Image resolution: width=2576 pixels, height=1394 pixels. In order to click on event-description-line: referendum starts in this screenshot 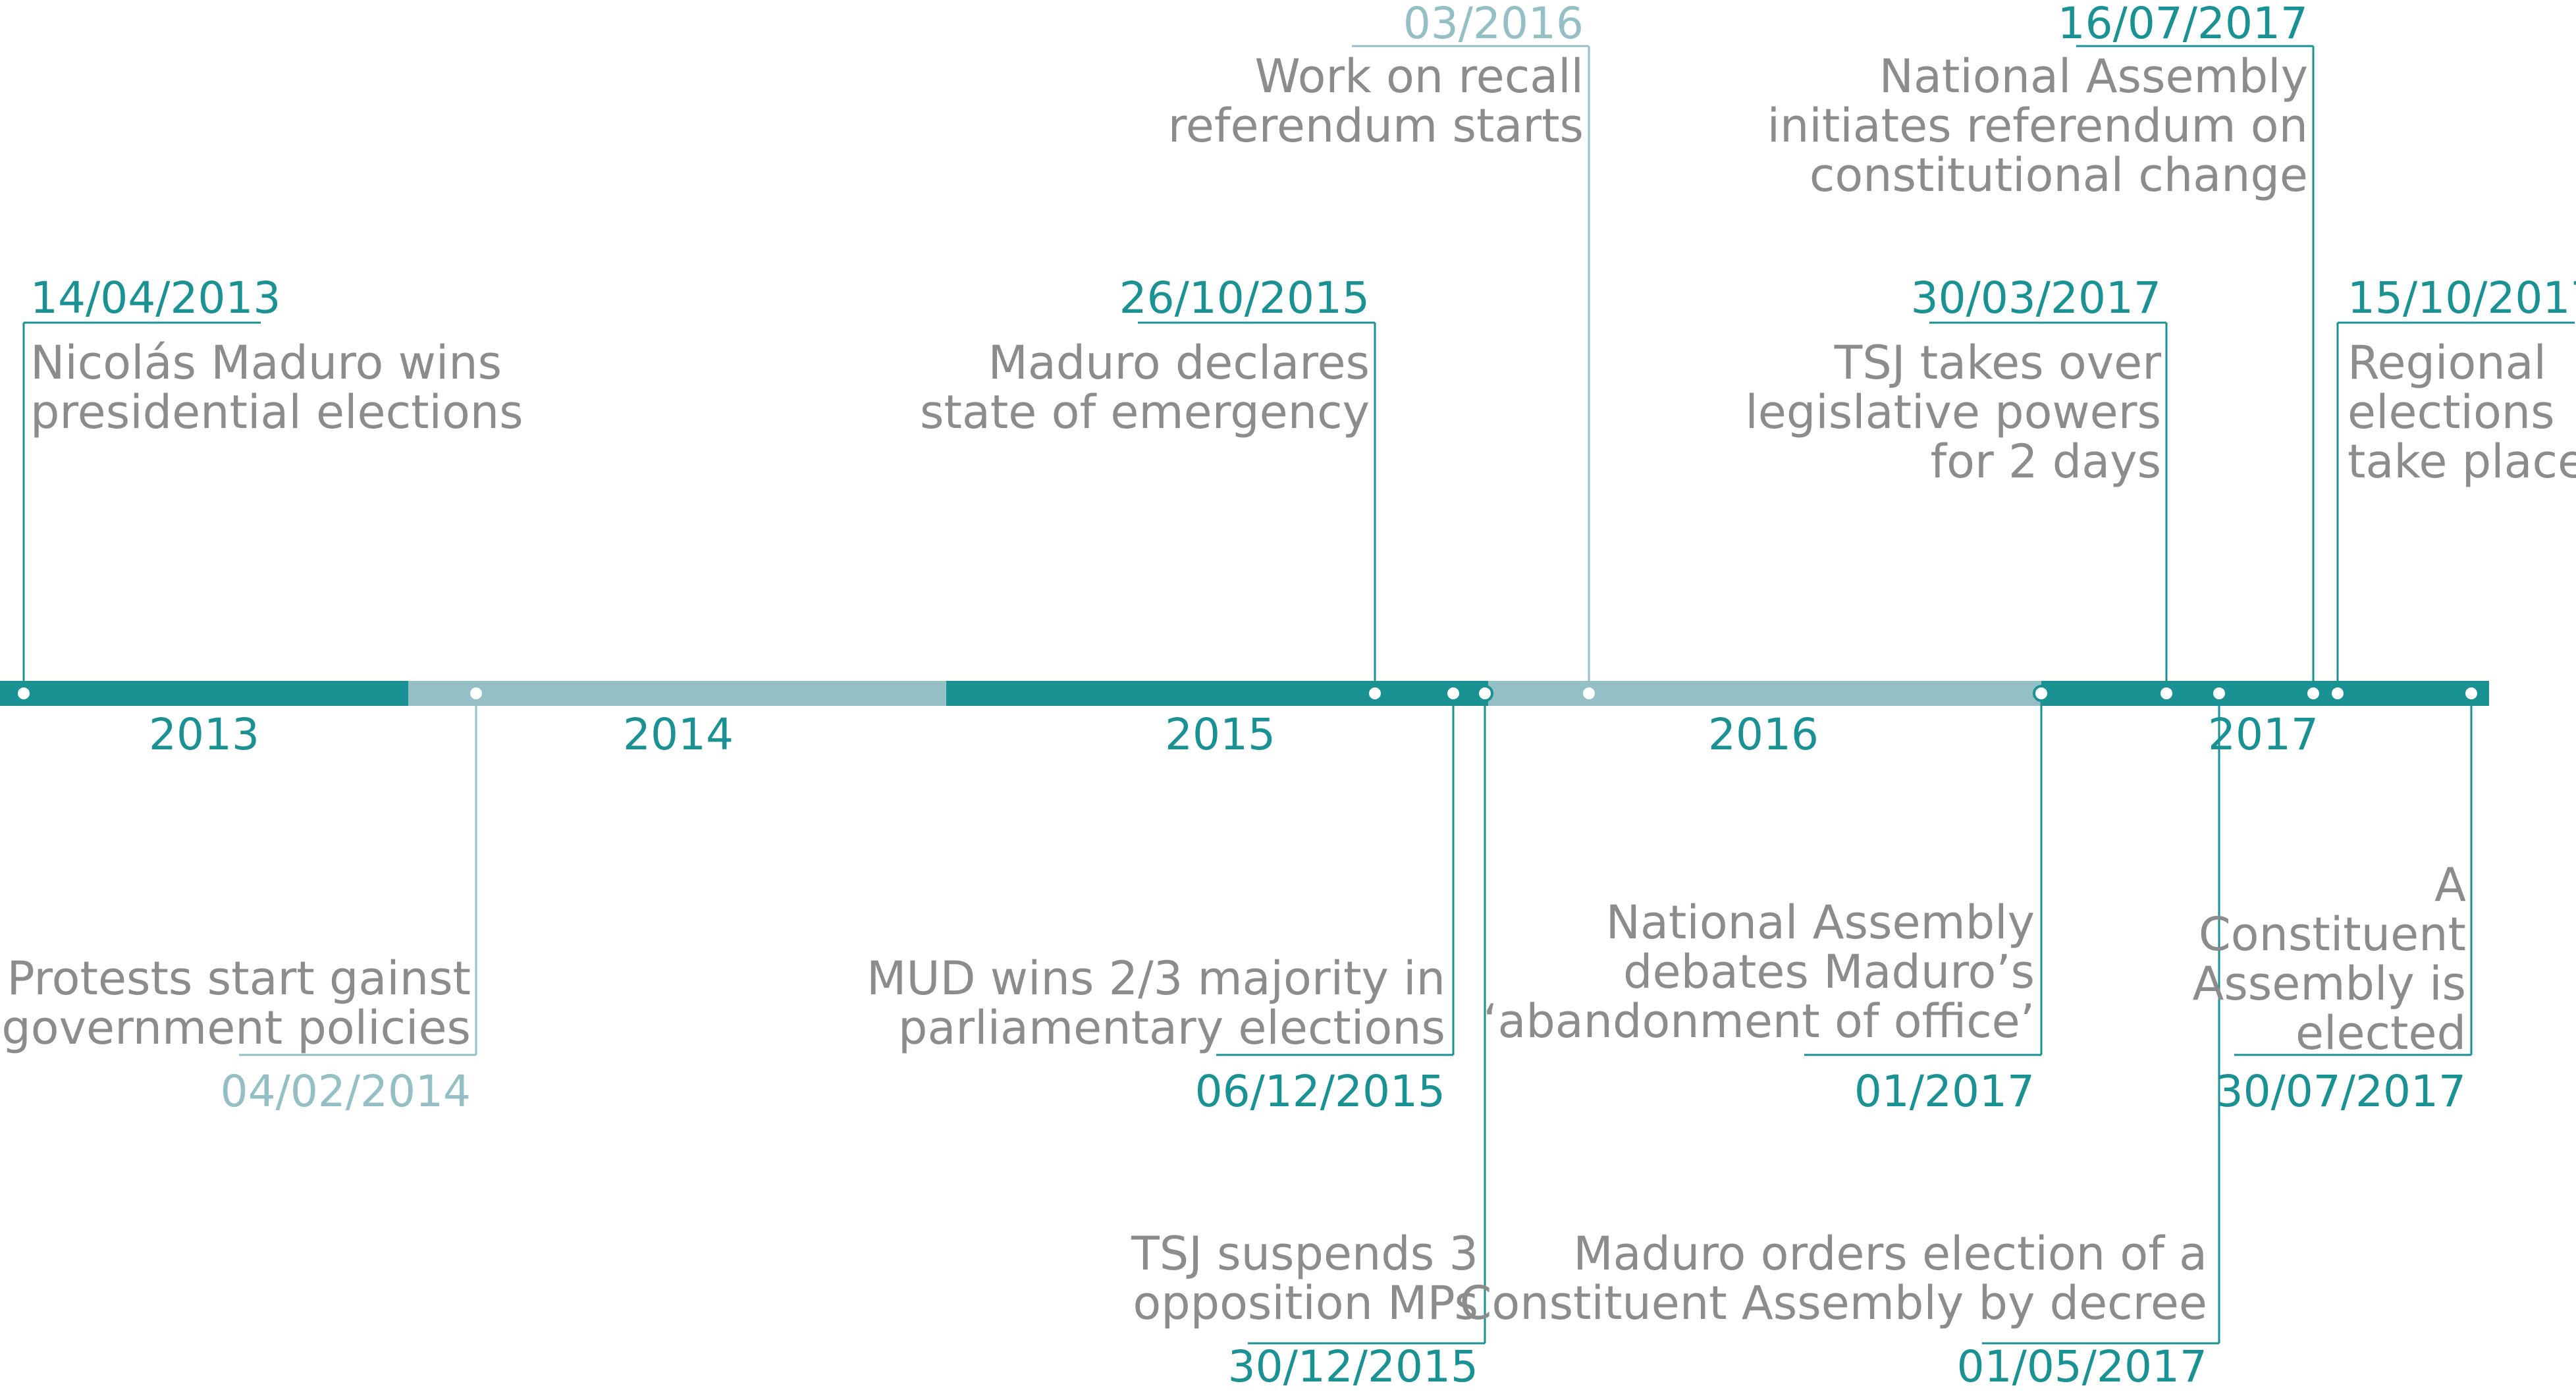, I will do `click(1376, 126)`.